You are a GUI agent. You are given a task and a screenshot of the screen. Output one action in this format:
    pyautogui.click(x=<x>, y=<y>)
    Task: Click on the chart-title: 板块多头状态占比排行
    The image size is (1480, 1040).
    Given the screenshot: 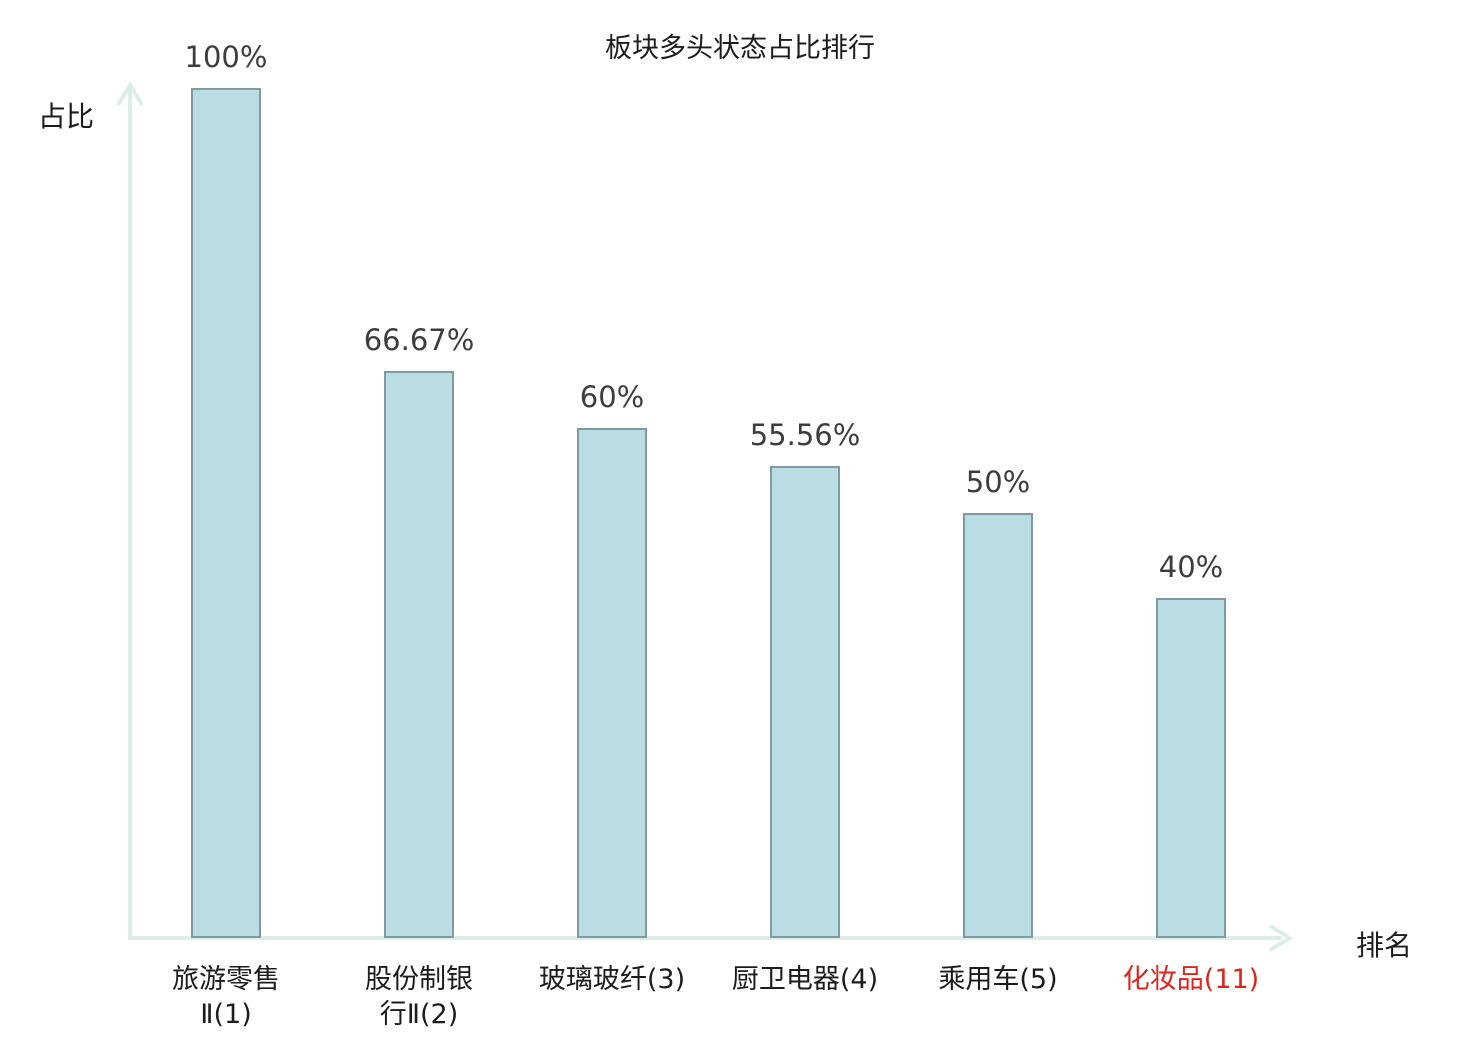 What is the action you would take?
    pyautogui.click(x=740, y=48)
    